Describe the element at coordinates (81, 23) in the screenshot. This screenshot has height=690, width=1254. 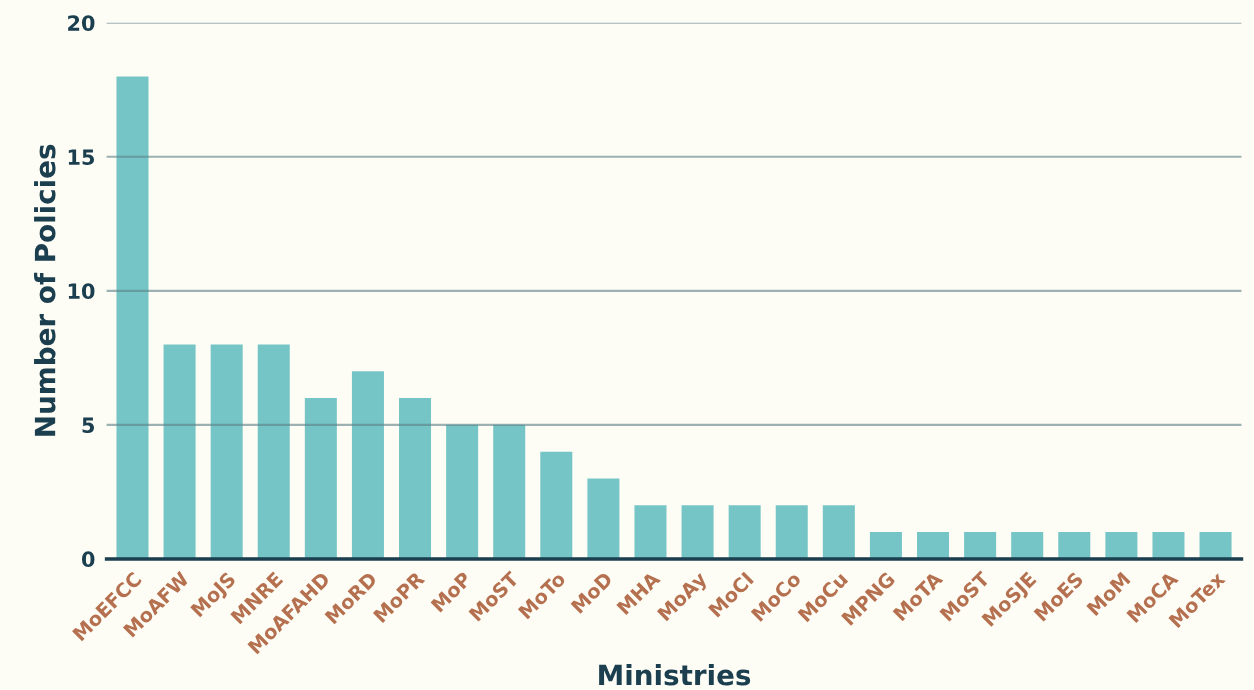
I see `y-tick-label: 20` at that location.